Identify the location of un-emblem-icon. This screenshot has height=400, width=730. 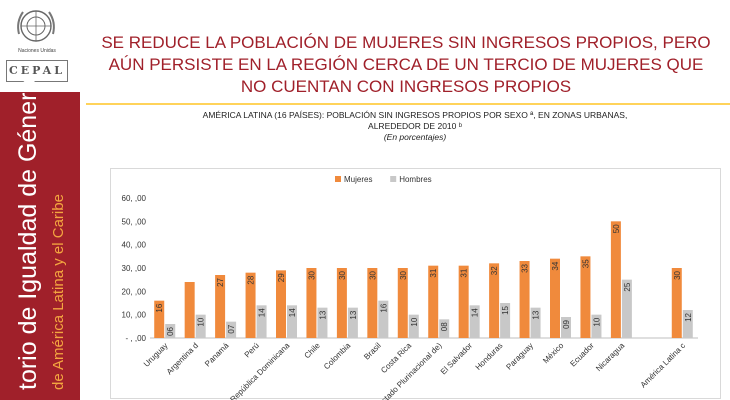
(36, 26).